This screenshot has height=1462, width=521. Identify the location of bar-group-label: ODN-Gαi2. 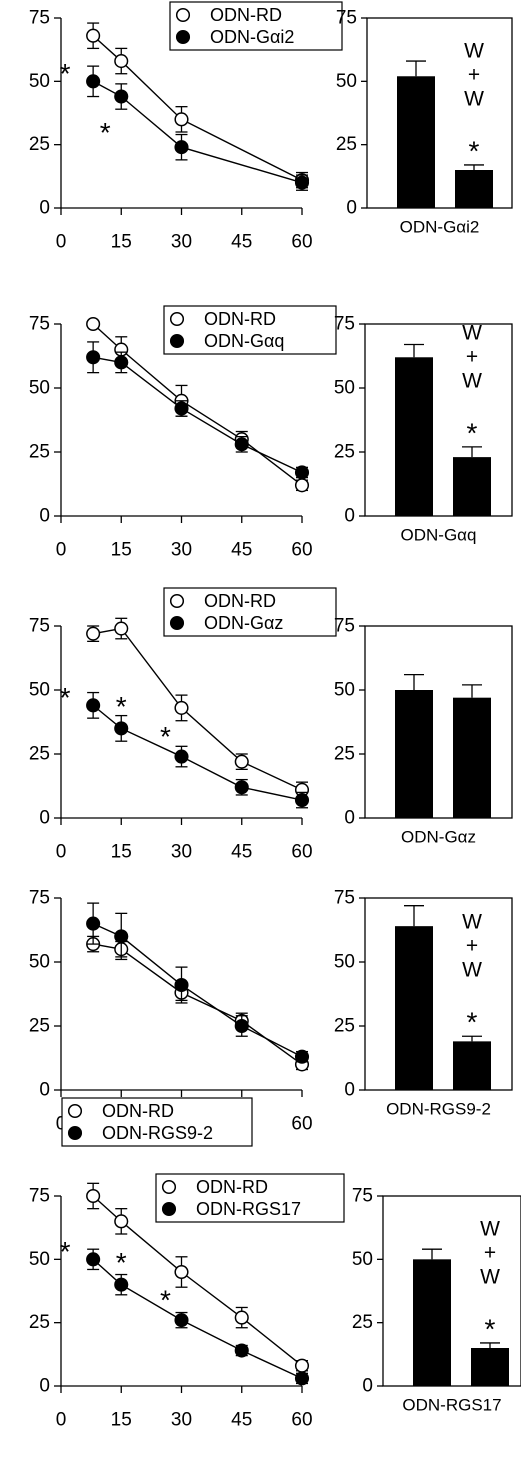
(440, 227).